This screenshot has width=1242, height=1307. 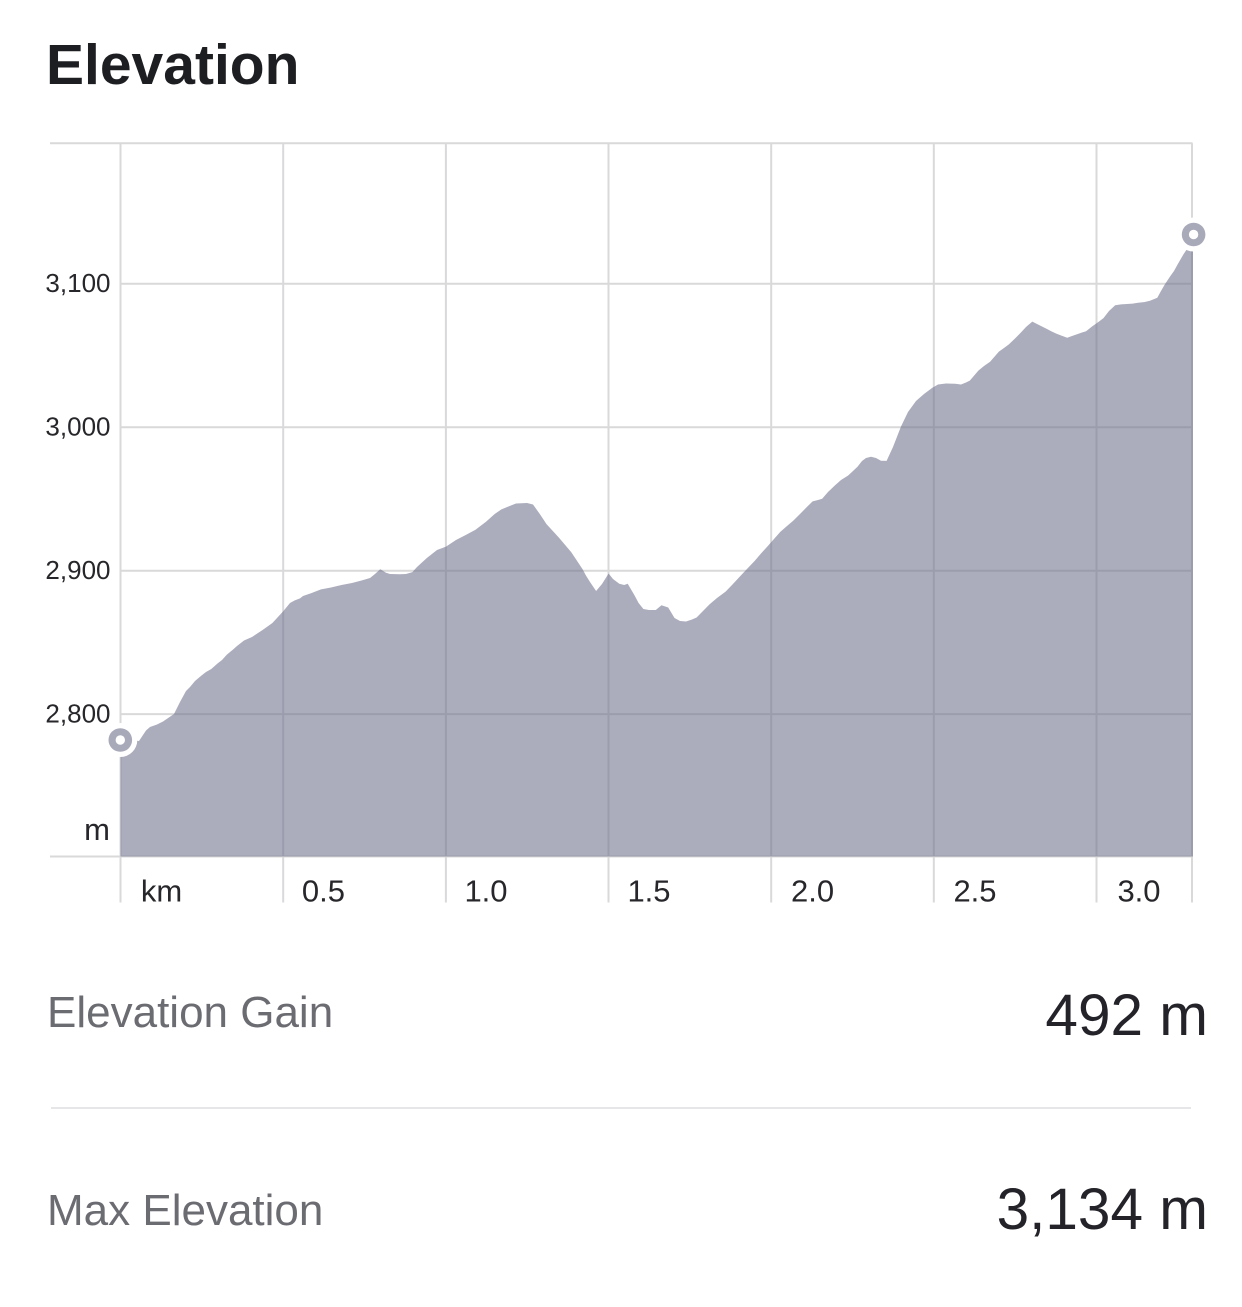 I want to click on svg-text: 1.0, so click(x=485, y=890).